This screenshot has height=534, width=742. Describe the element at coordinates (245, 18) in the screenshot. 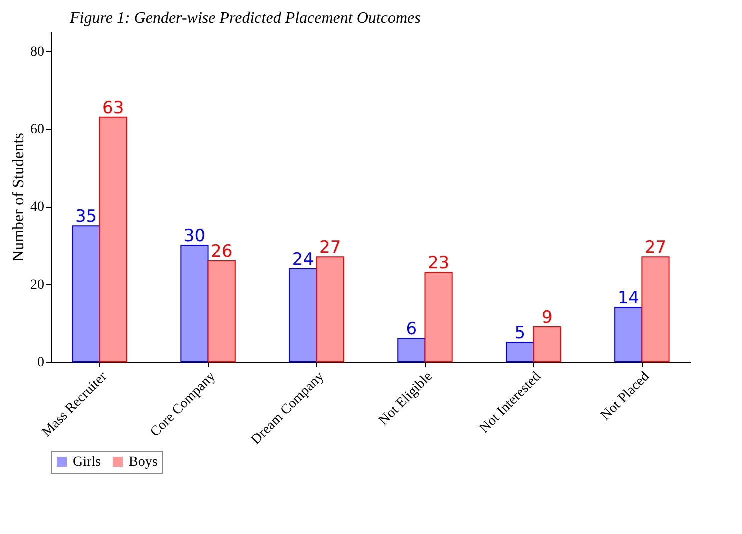

I see `chart-title: Figure 1: Gender-wise Predicted Placement Outcomes` at that location.